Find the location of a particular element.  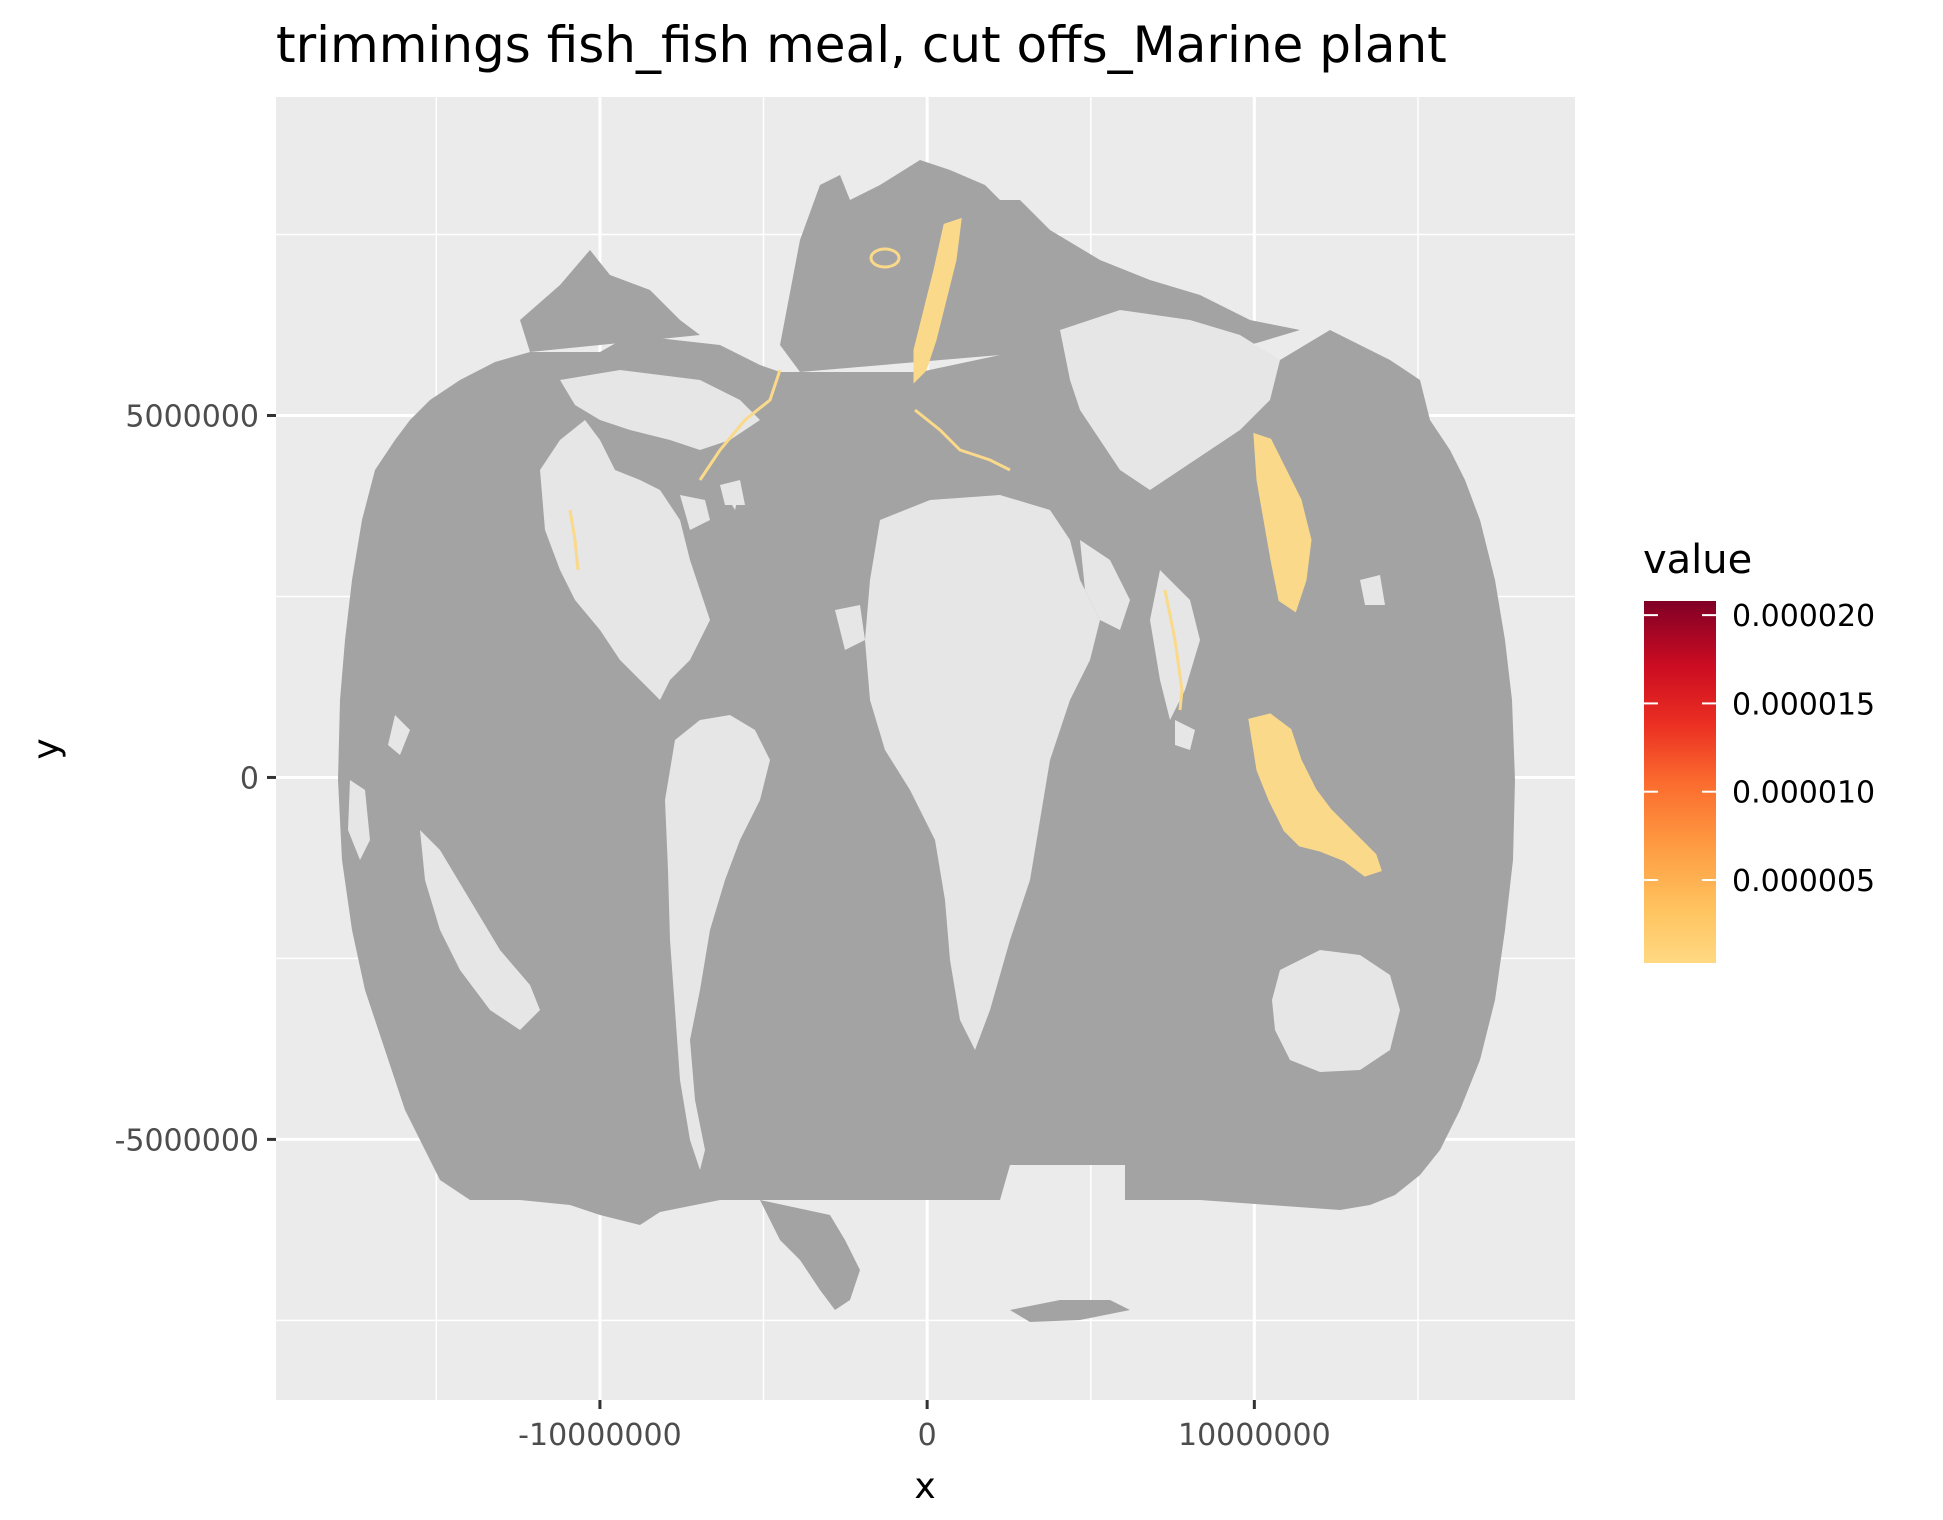

y-tick-label: 5000000 is located at coordinates (192, 417).